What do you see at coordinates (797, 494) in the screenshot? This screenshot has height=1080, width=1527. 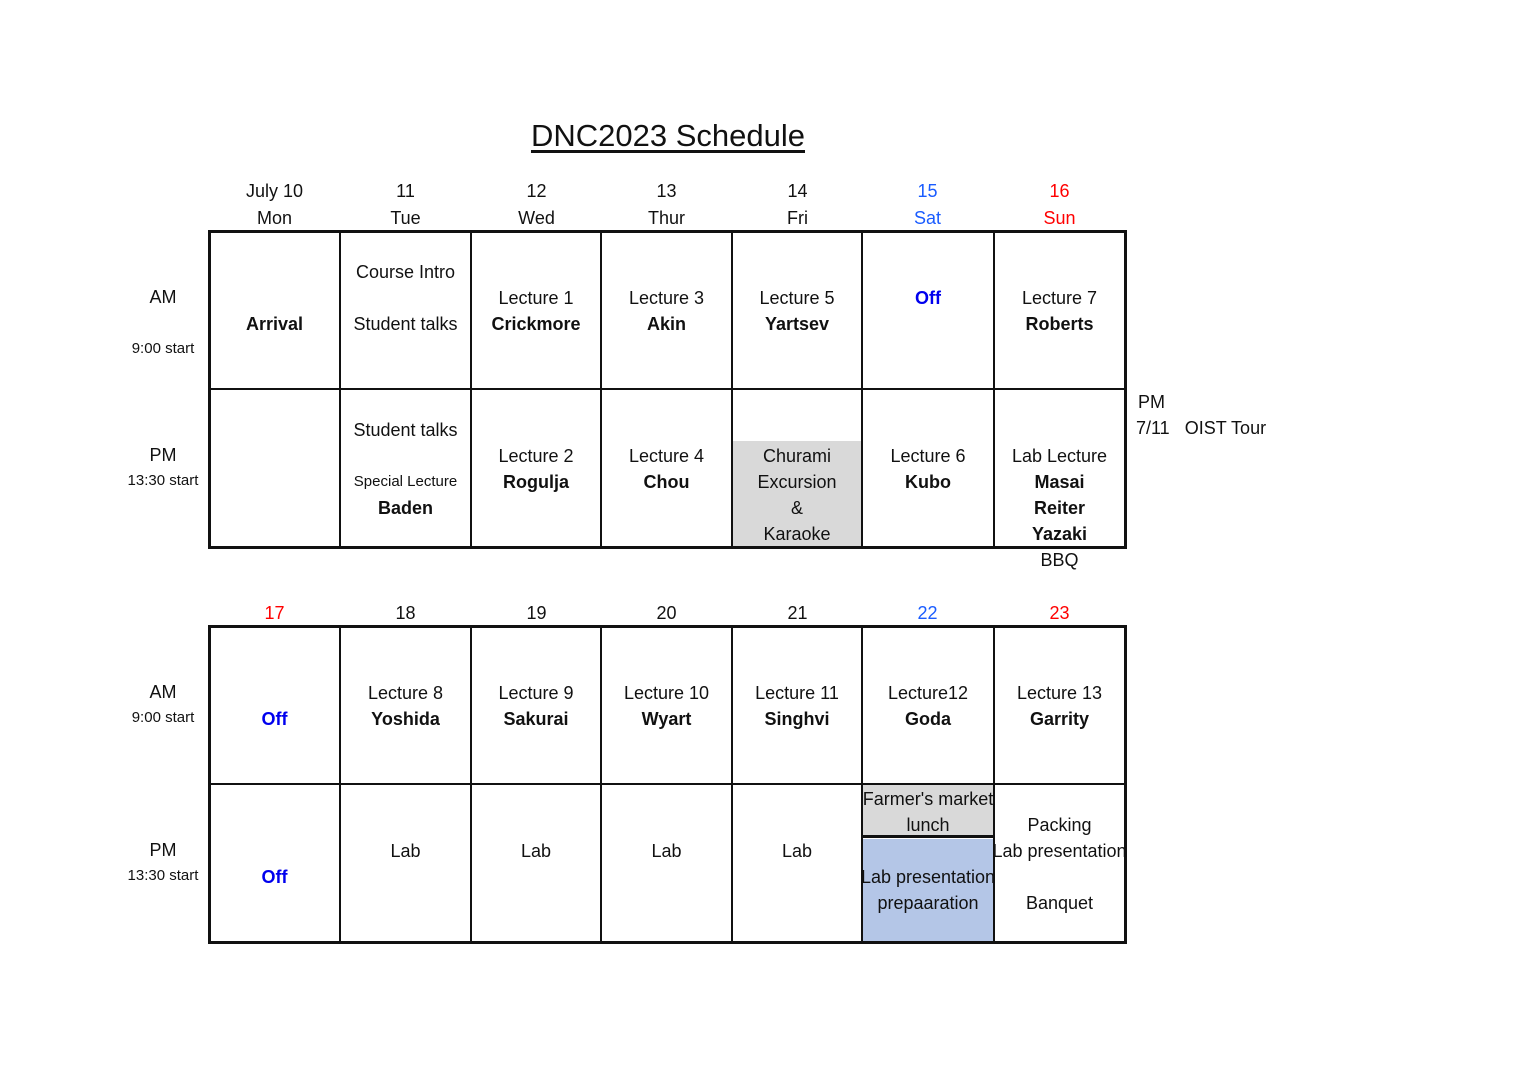 I see `excursion-fill` at bounding box center [797, 494].